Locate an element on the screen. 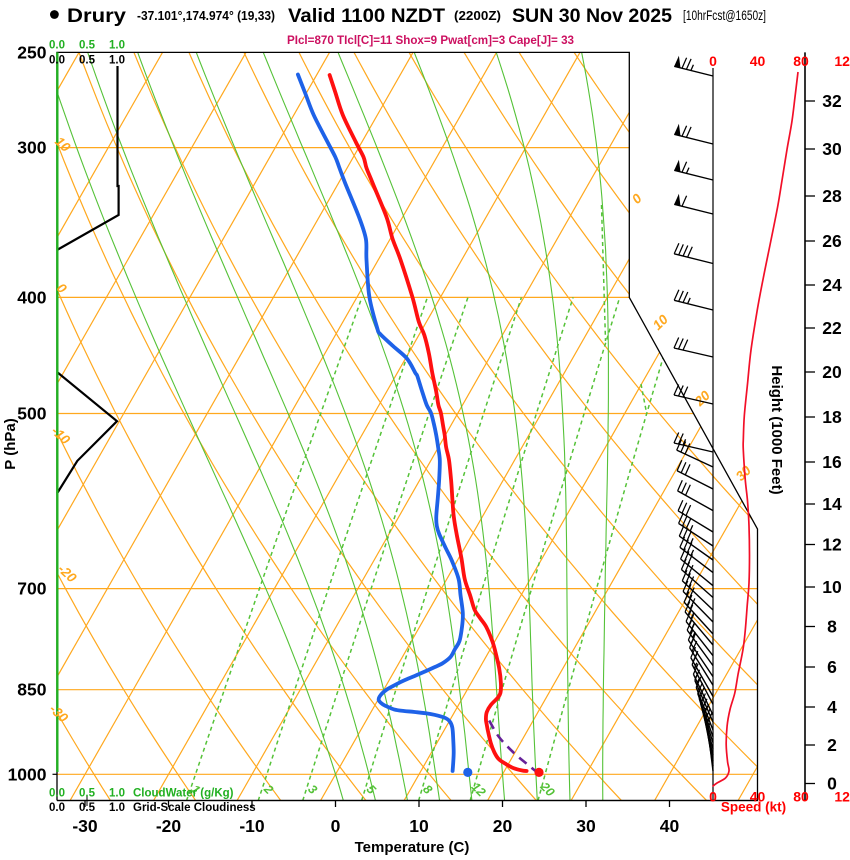 This screenshot has height=860, width=850. svg-text: 250 is located at coordinates (31, 52).